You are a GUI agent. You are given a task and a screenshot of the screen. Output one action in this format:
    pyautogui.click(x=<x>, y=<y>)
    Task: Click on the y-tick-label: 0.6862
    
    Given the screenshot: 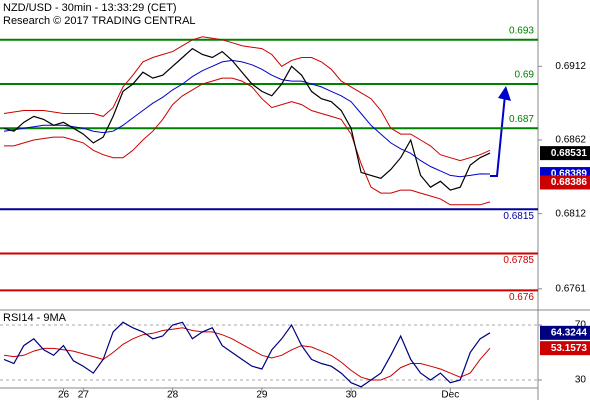 What is the action you would take?
    pyautogui.click(x=570, y=140)
    